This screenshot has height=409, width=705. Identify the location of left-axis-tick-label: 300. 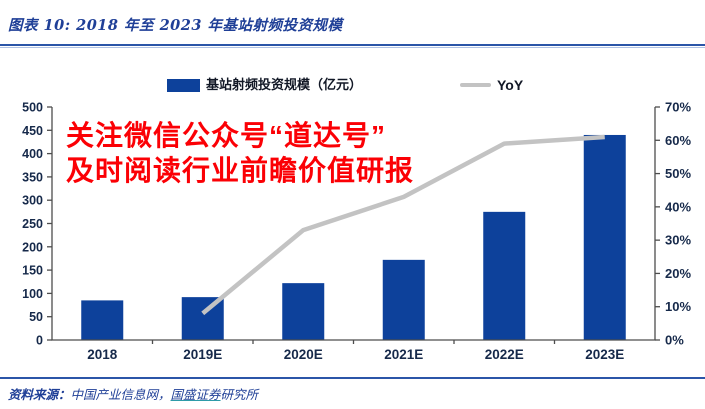
(32, 201).